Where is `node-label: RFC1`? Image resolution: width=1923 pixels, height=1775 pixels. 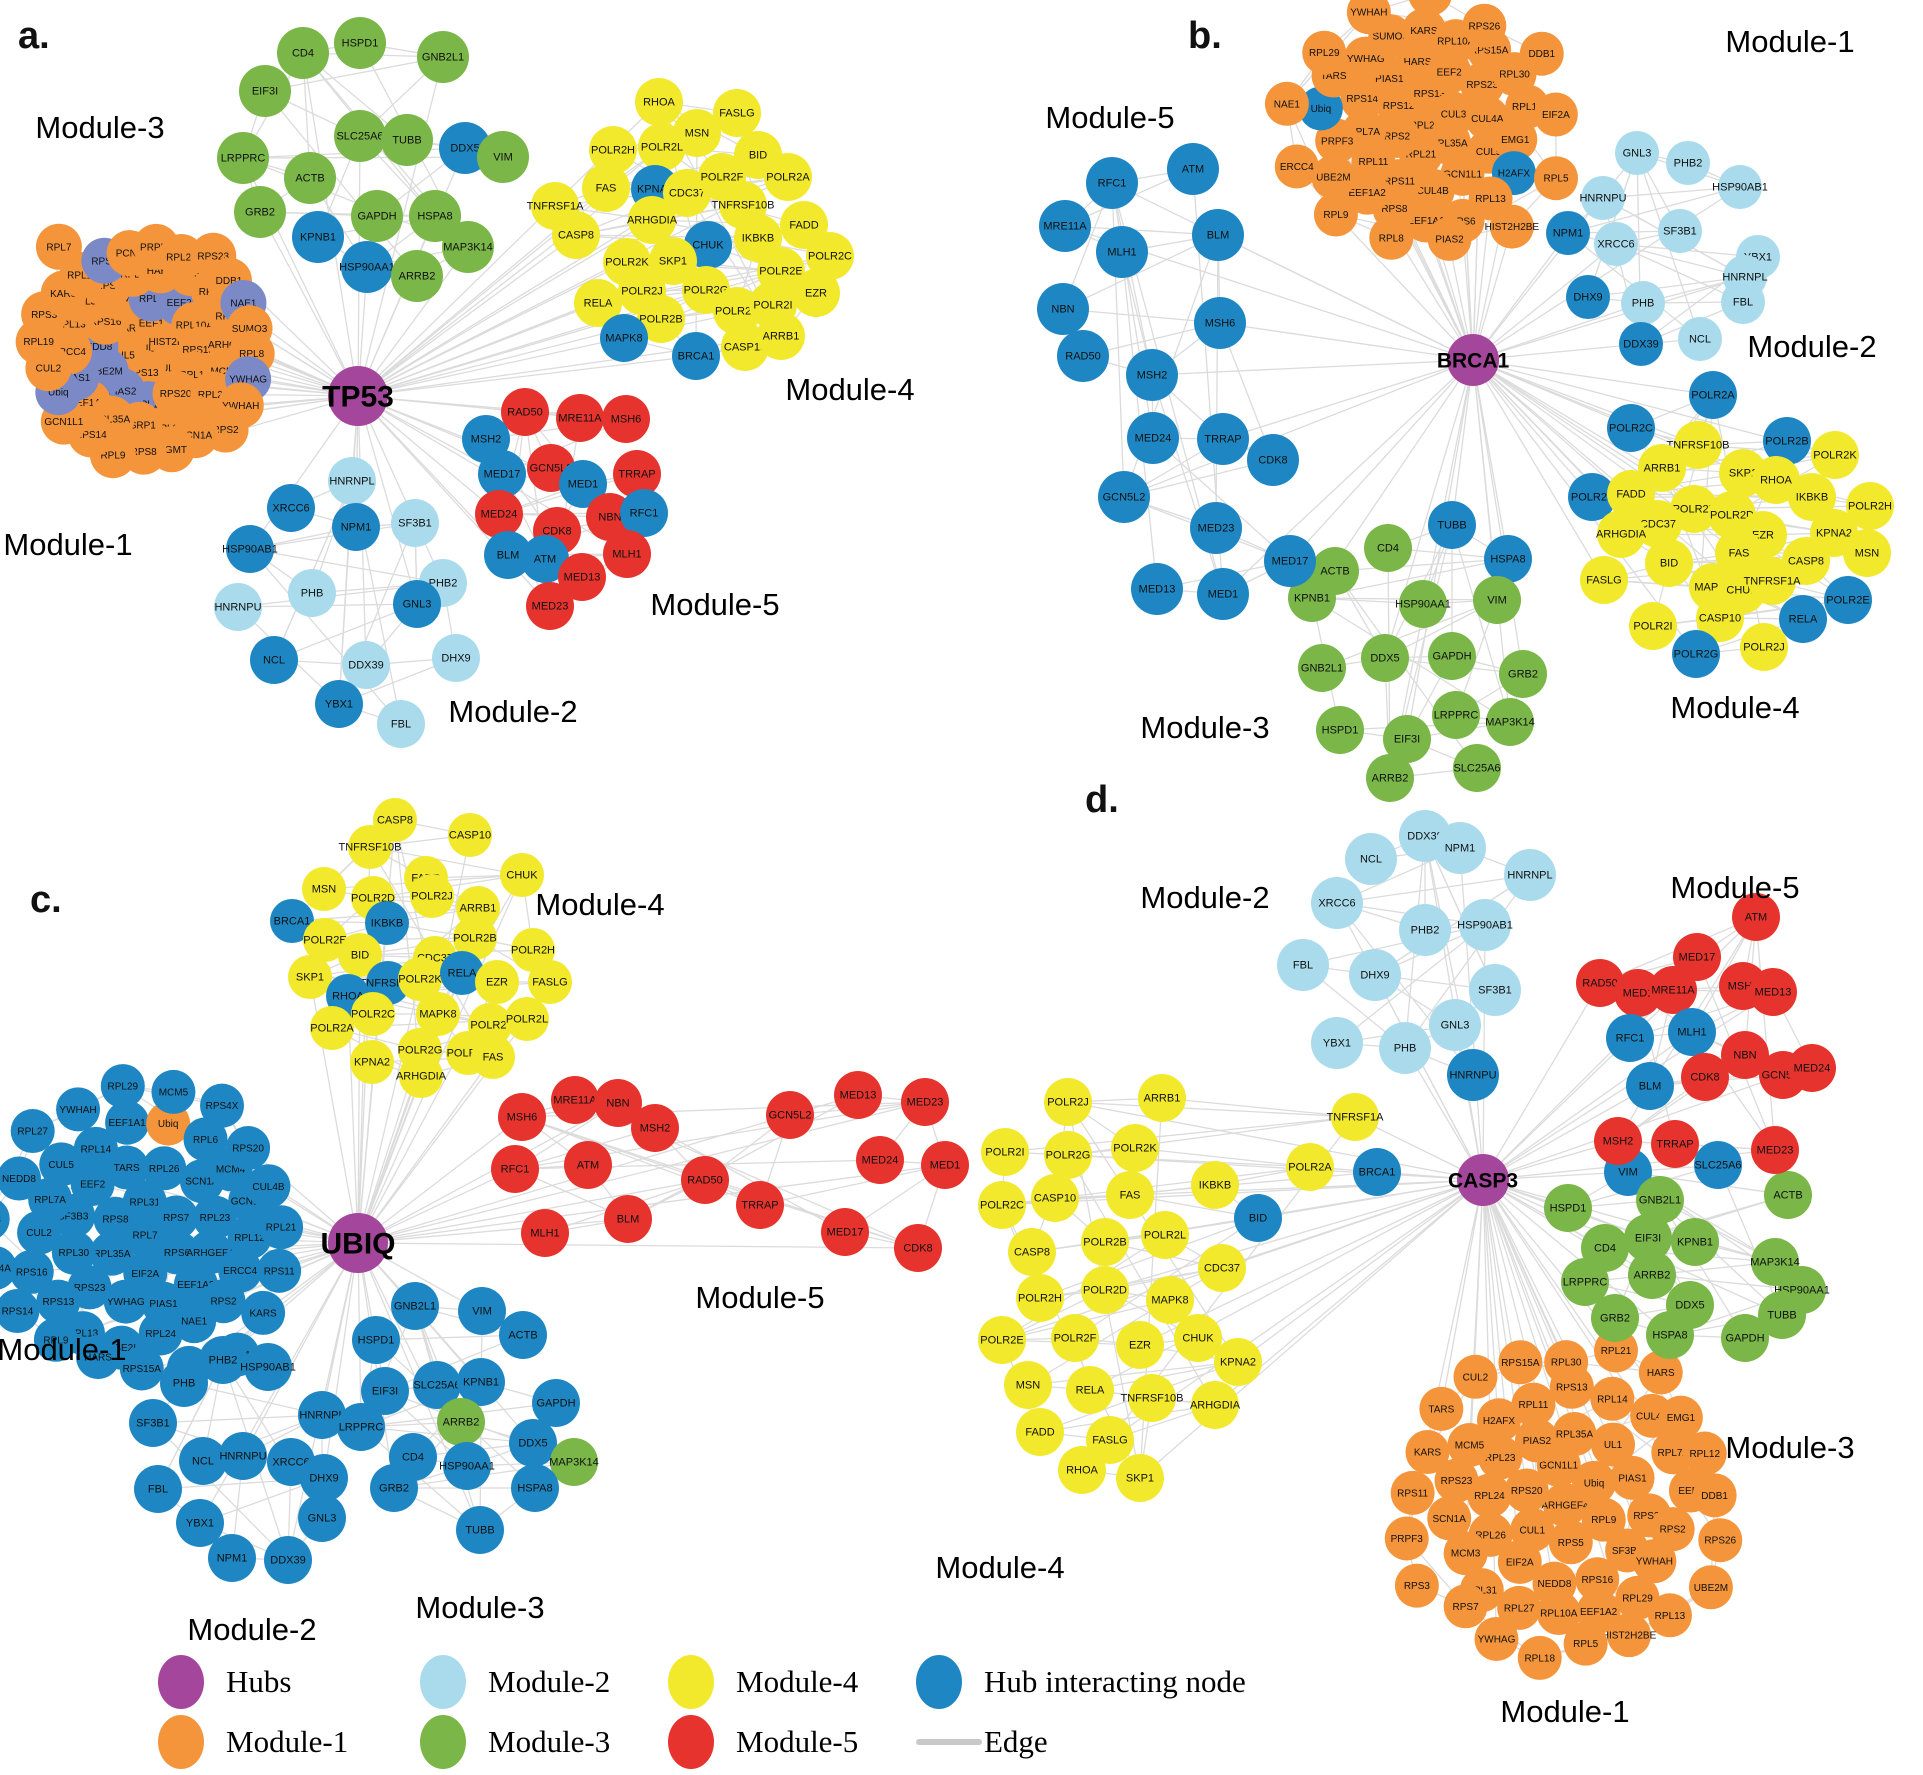 node-label: RFC1 is located at coordinates (1630, 1039).